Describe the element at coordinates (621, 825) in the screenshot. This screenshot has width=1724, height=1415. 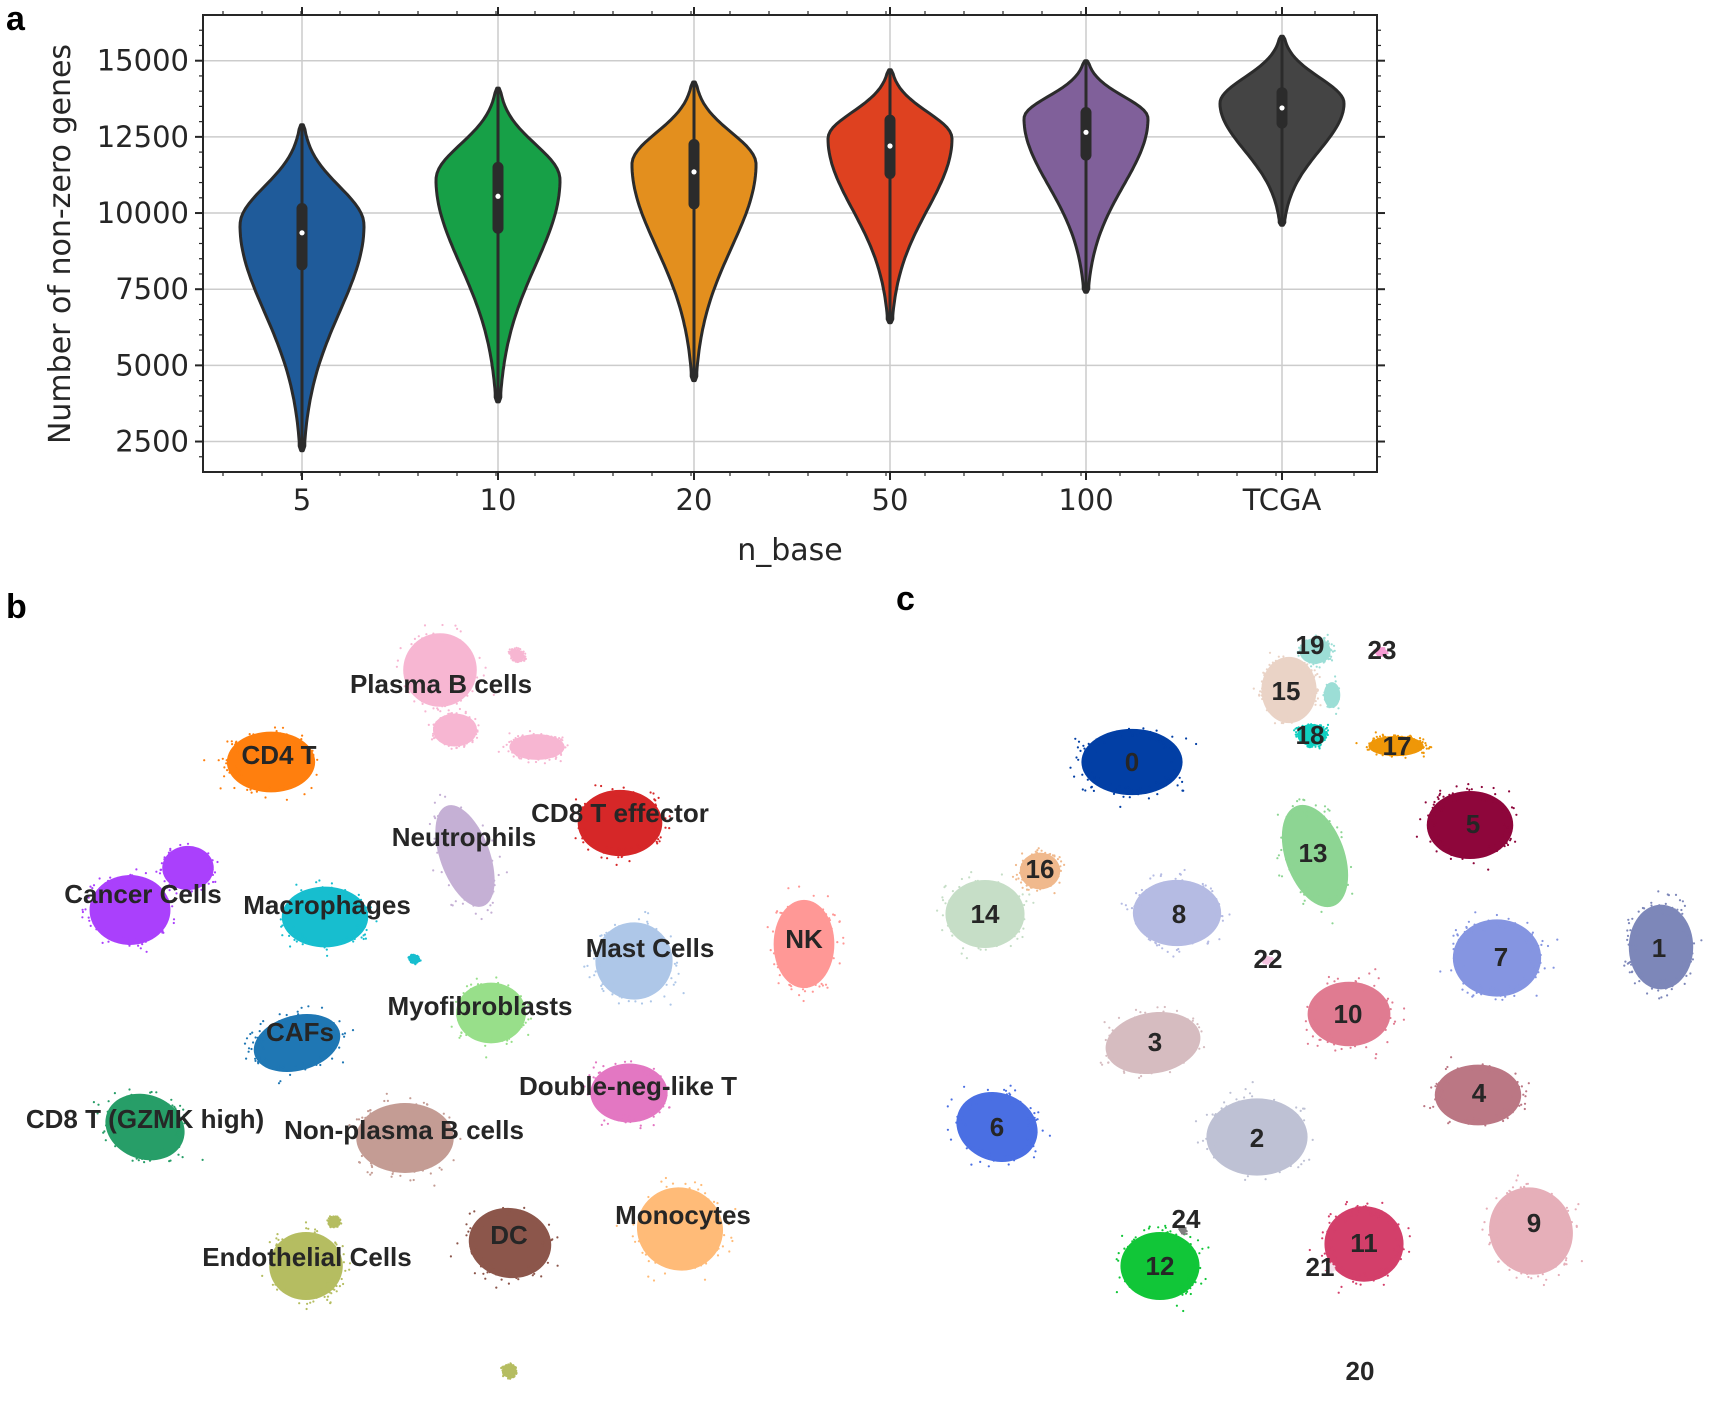
I see `cluster-points-cd8-t-effector` at that location.